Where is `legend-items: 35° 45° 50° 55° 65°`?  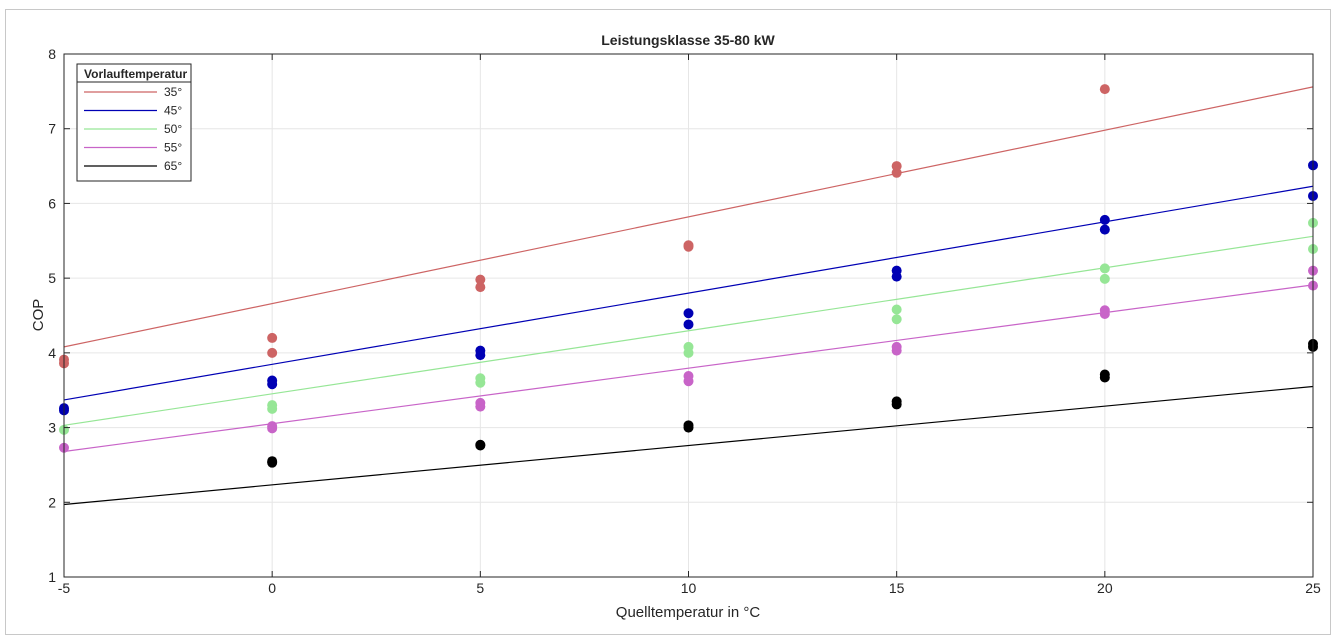
legend-items: 35° 45° 50° 55° 65° is located at coordinates (133, 129).